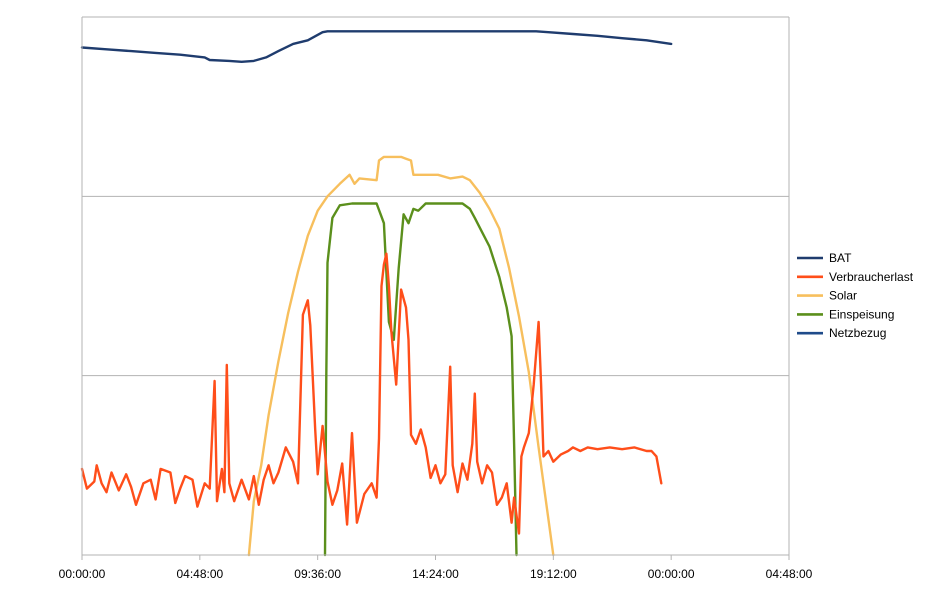  Describe the element at coordinates (553, 574) in the screenshot. I see `x-tick-label: 19:12:00` at that location.